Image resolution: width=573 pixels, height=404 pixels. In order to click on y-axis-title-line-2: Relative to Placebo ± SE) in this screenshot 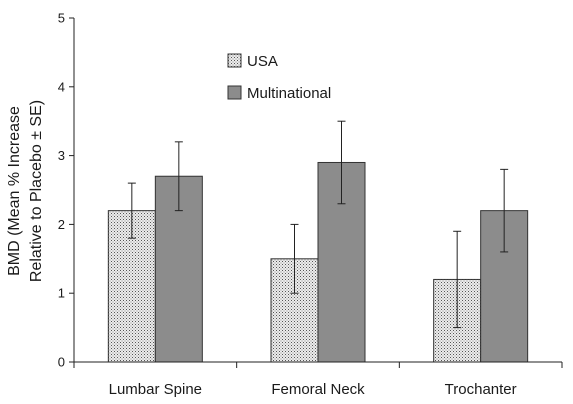, I will do `click(36, 191)`.